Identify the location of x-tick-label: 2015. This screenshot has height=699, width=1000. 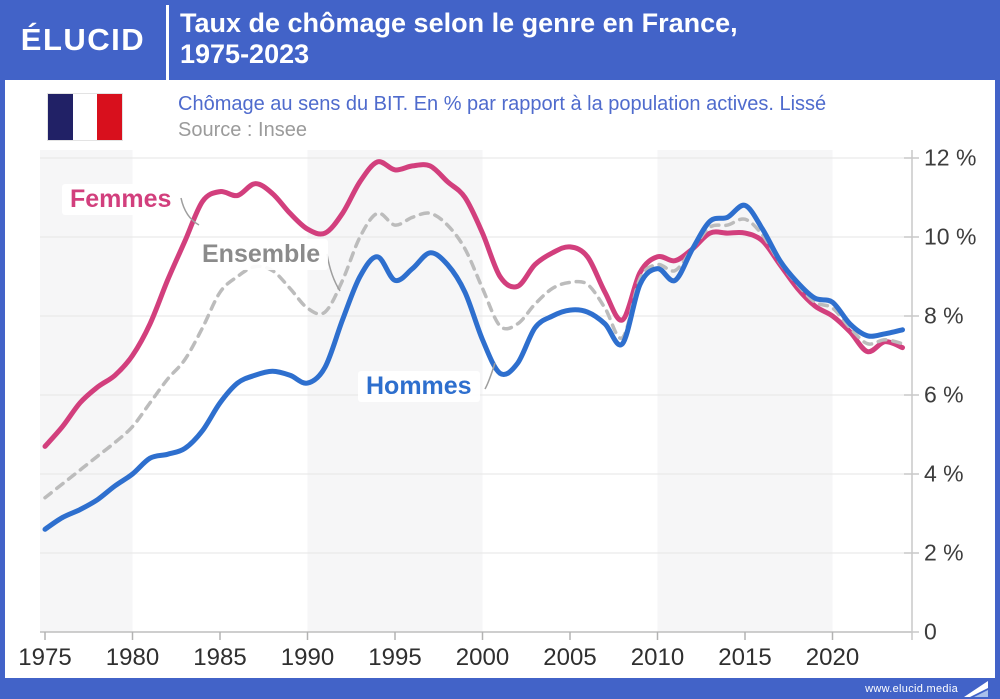
(745, 657).